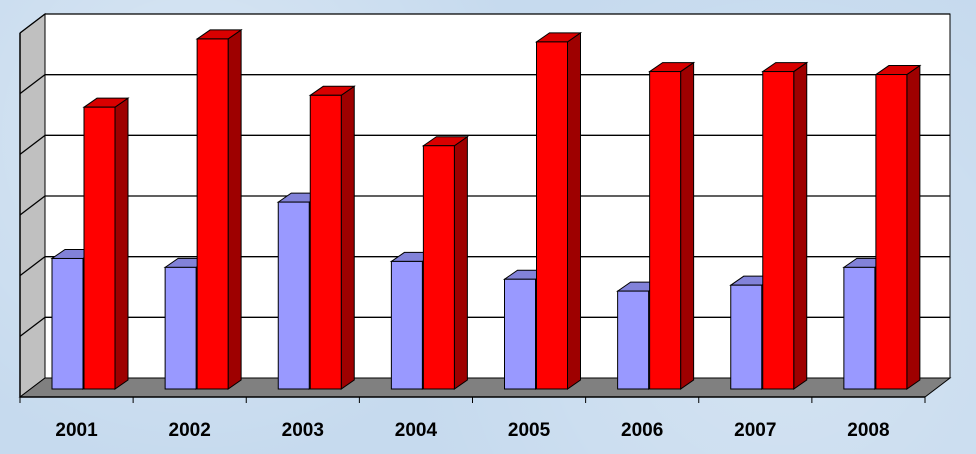  I want to click on x-tick-labels: 2001 2002 2003 2004 2005 2006 2007 2008, so click(472, 430).